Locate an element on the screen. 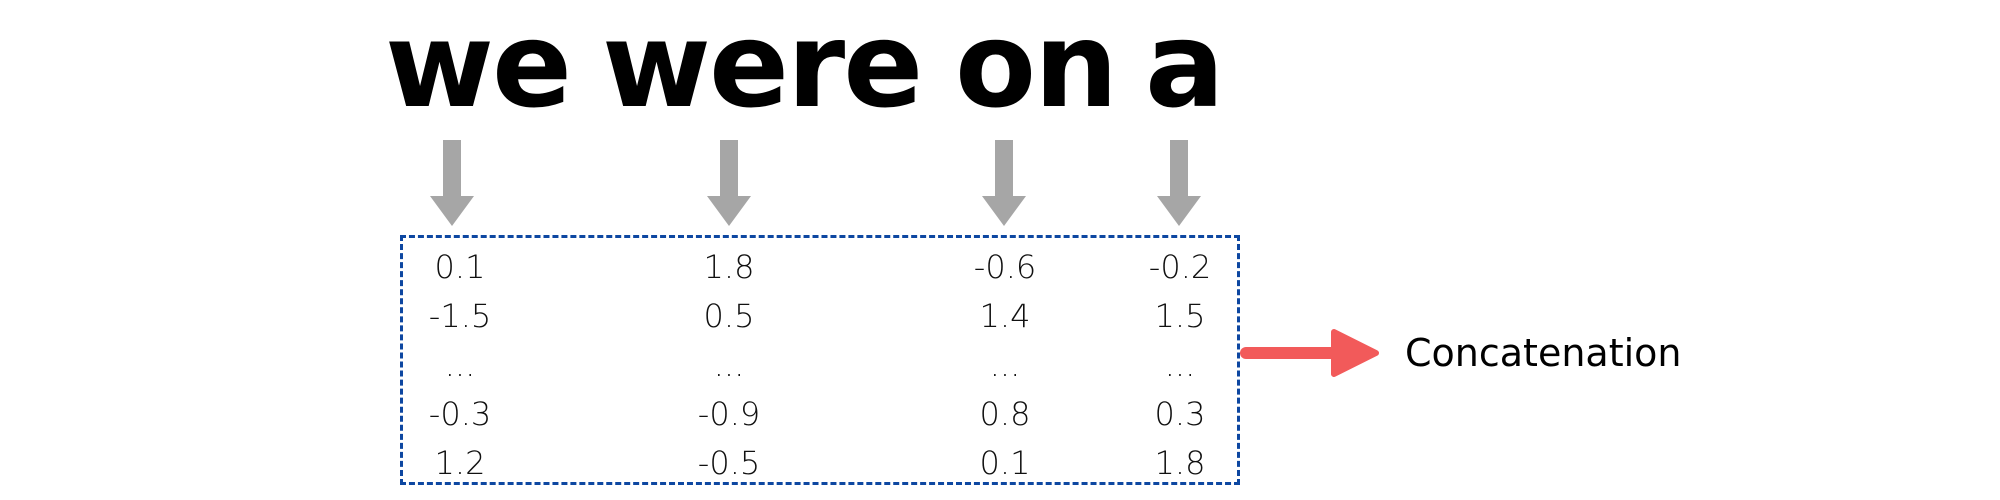 The width and height of the screenshot is (2000, 500). vector-value: 1.4 is located at coordinates (1005, 316).